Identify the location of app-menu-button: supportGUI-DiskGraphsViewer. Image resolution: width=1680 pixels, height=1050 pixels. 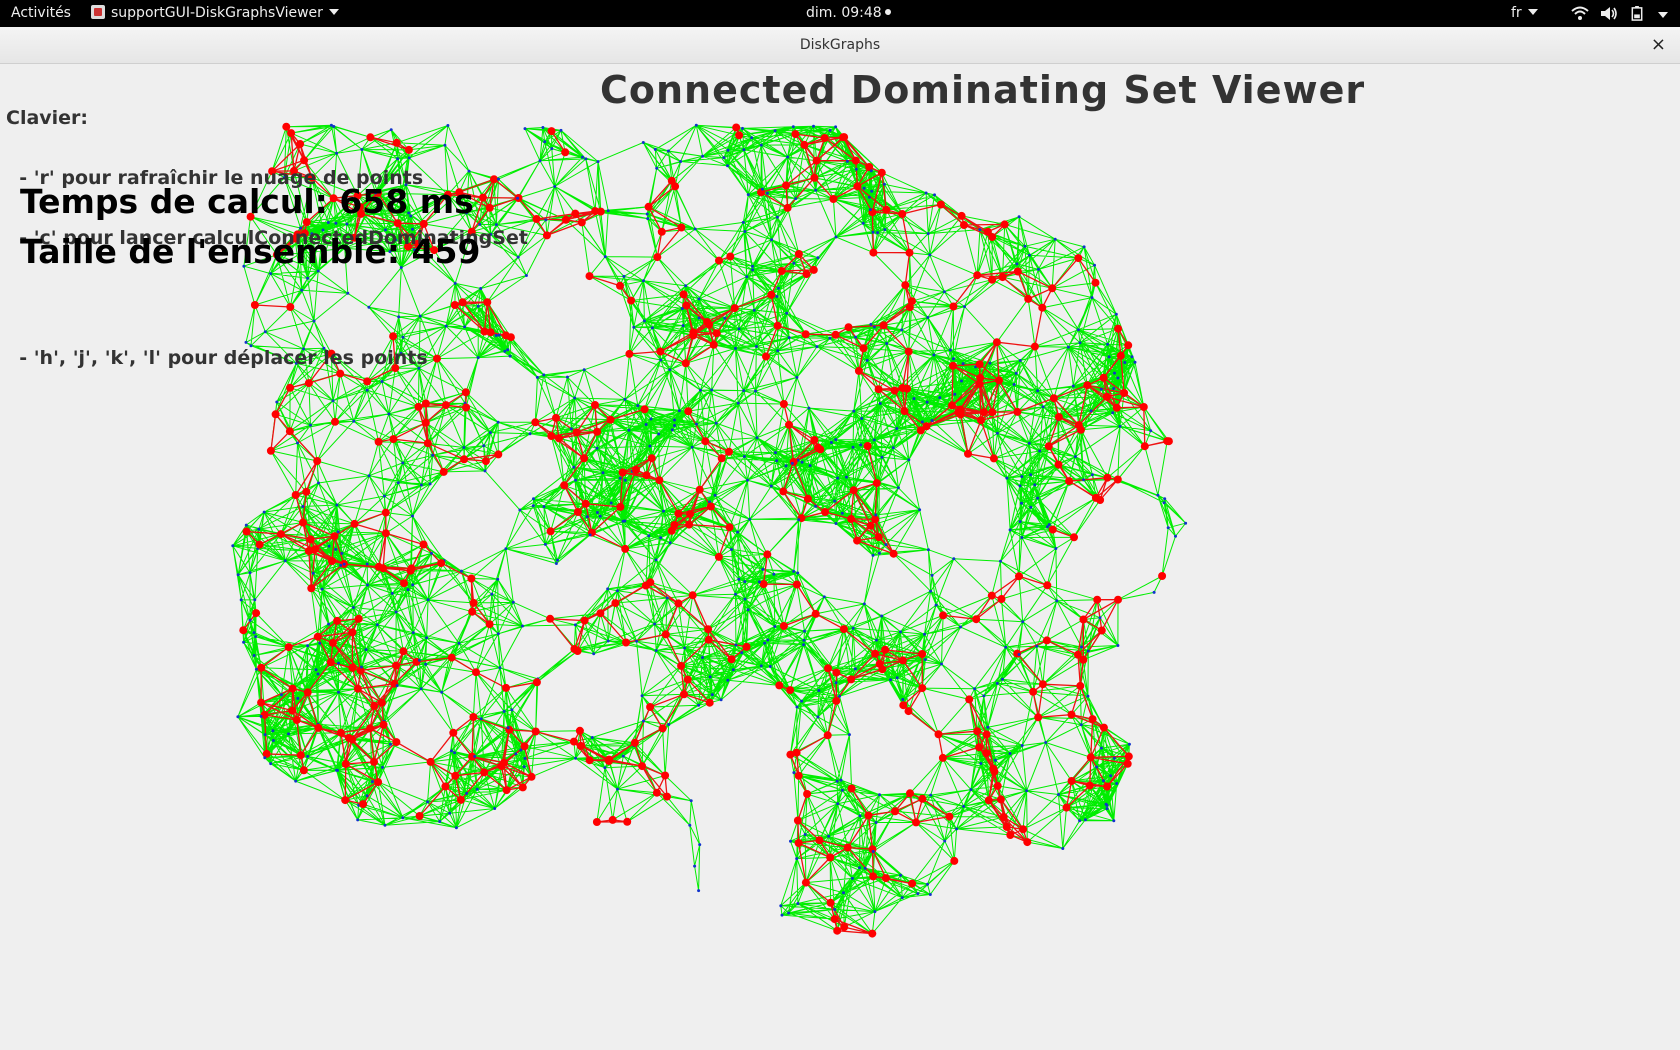
(215, 13).